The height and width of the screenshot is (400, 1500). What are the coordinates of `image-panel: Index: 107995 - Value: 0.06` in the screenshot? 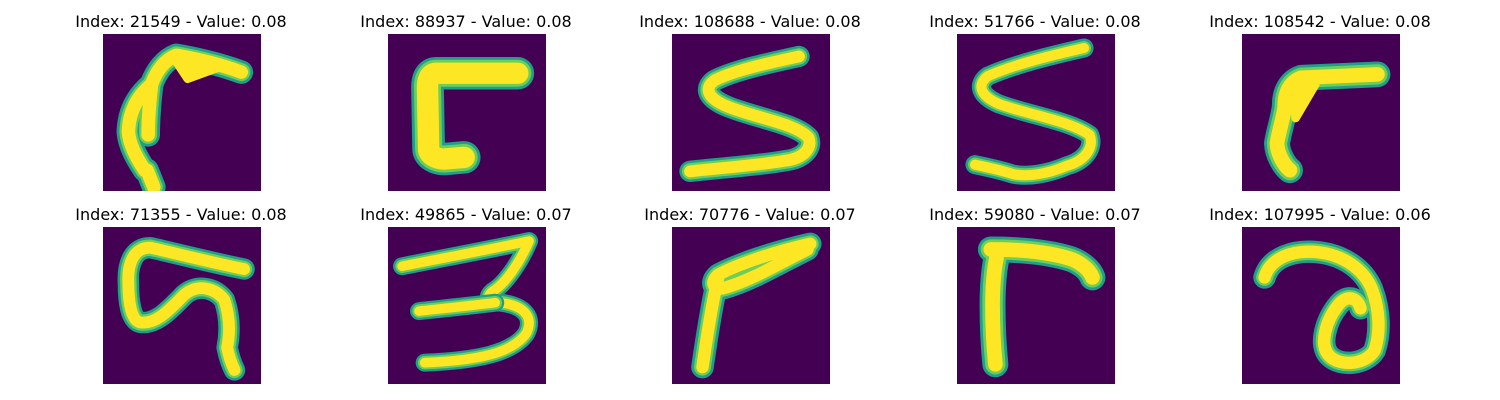 It's located at (1320, 295).